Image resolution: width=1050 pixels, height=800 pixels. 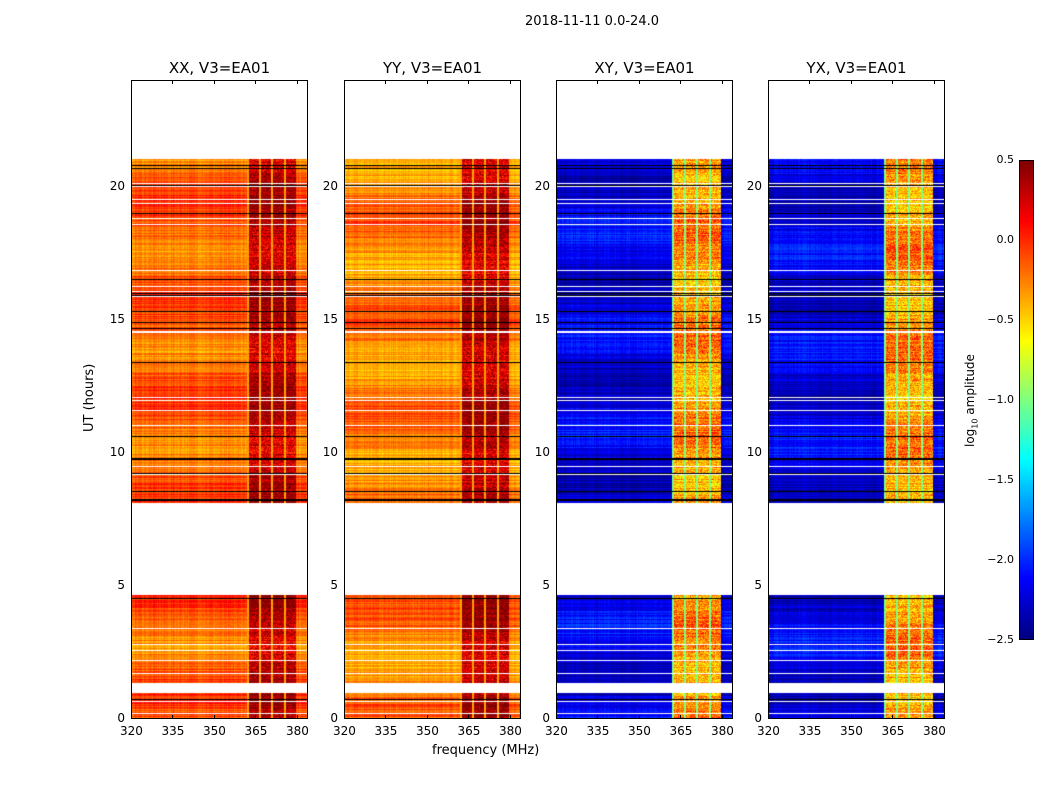 I want to click on colorbar-tick-label: −1.0, so click(x=1000, y=399).